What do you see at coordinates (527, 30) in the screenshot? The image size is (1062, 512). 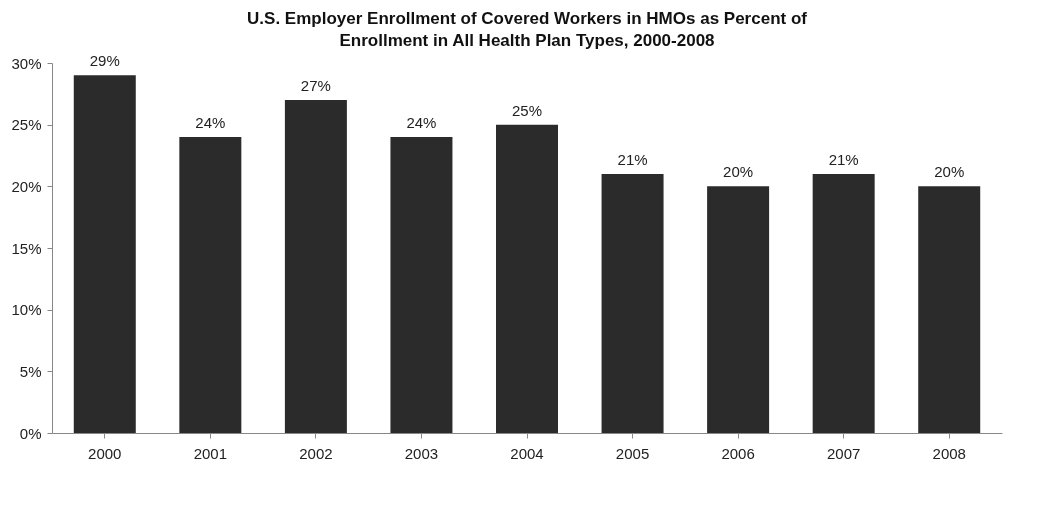 I see `chart-title: U.S. Employer Enrollment of Covered Workers in HMOs as Percent of Enrollment in All Health Plan Types, 2000-2008` at bounding box center [527, 30].